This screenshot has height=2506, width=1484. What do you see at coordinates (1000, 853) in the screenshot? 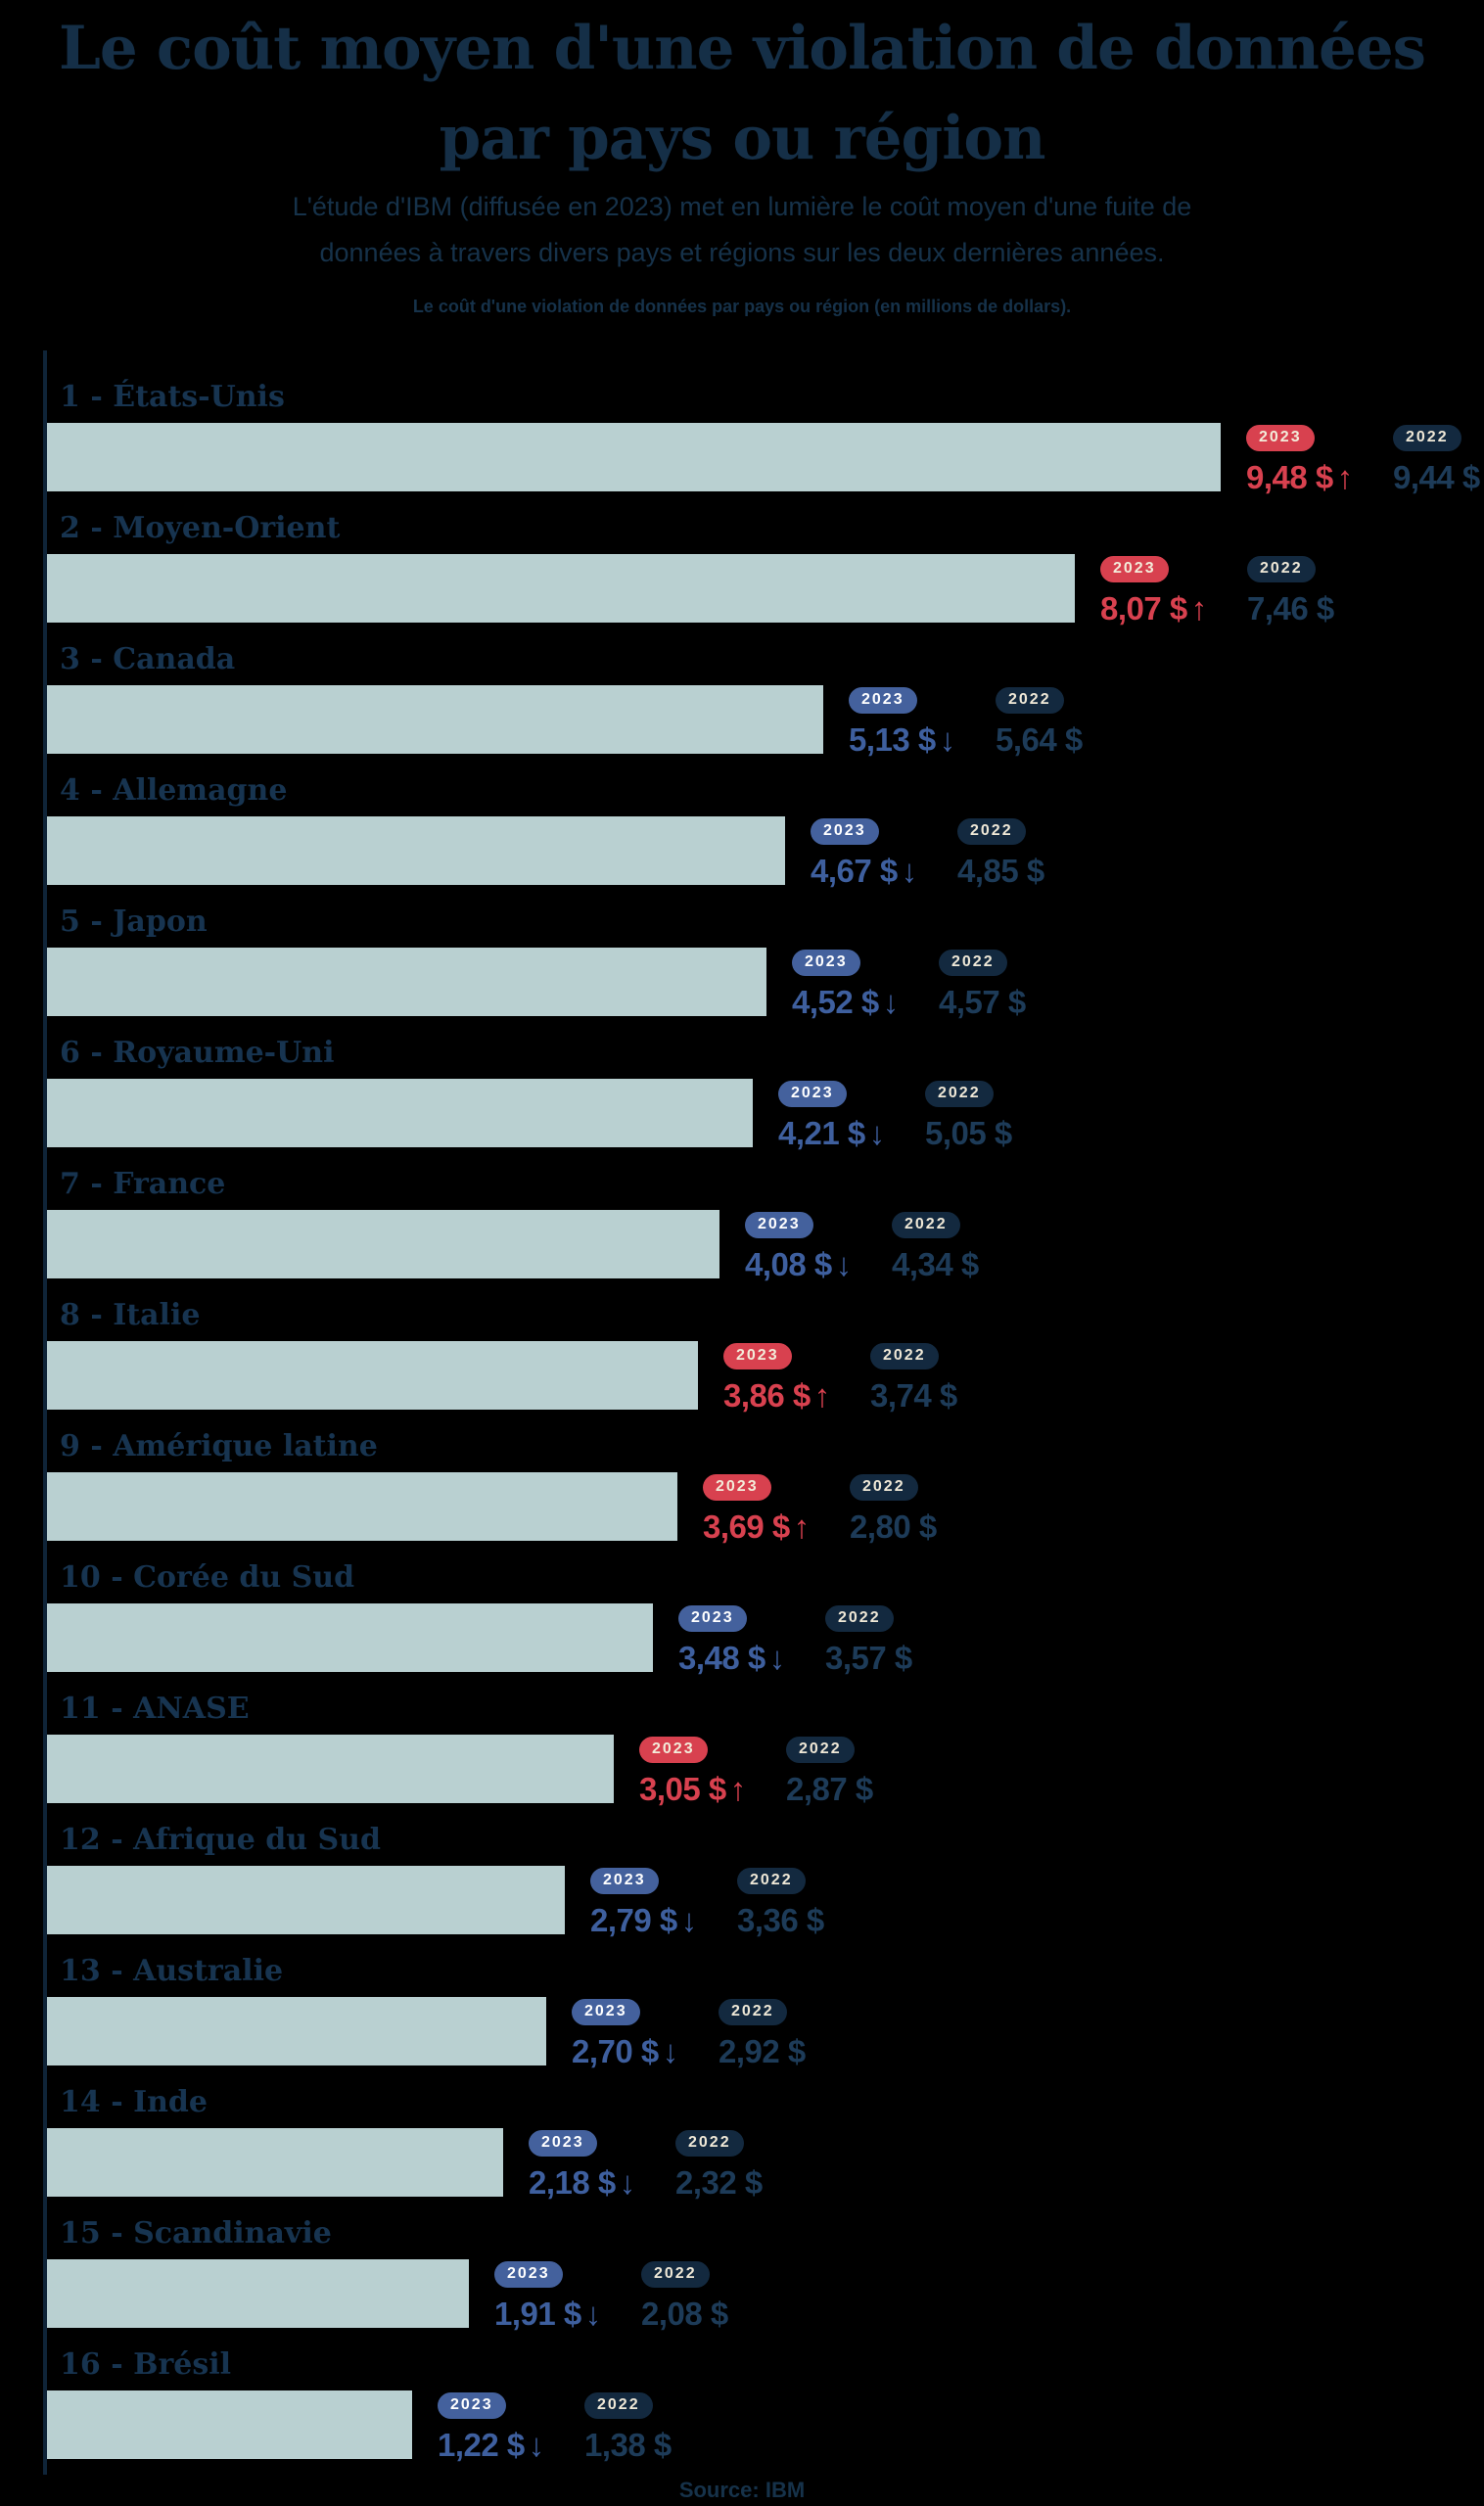
I see `col-2022: 2022 4,85 $` at bounding box center [1000, 853].